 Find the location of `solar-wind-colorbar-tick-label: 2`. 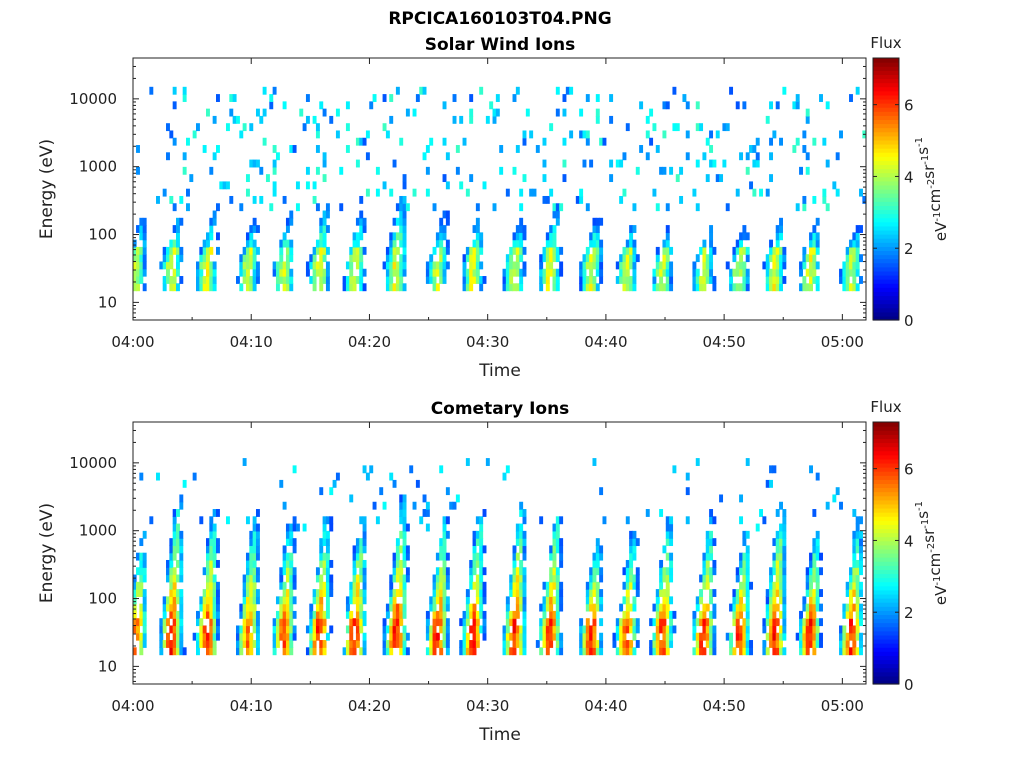

solar-wind-colorbar-tick-label: 2 is located at coordinates (909, 249).